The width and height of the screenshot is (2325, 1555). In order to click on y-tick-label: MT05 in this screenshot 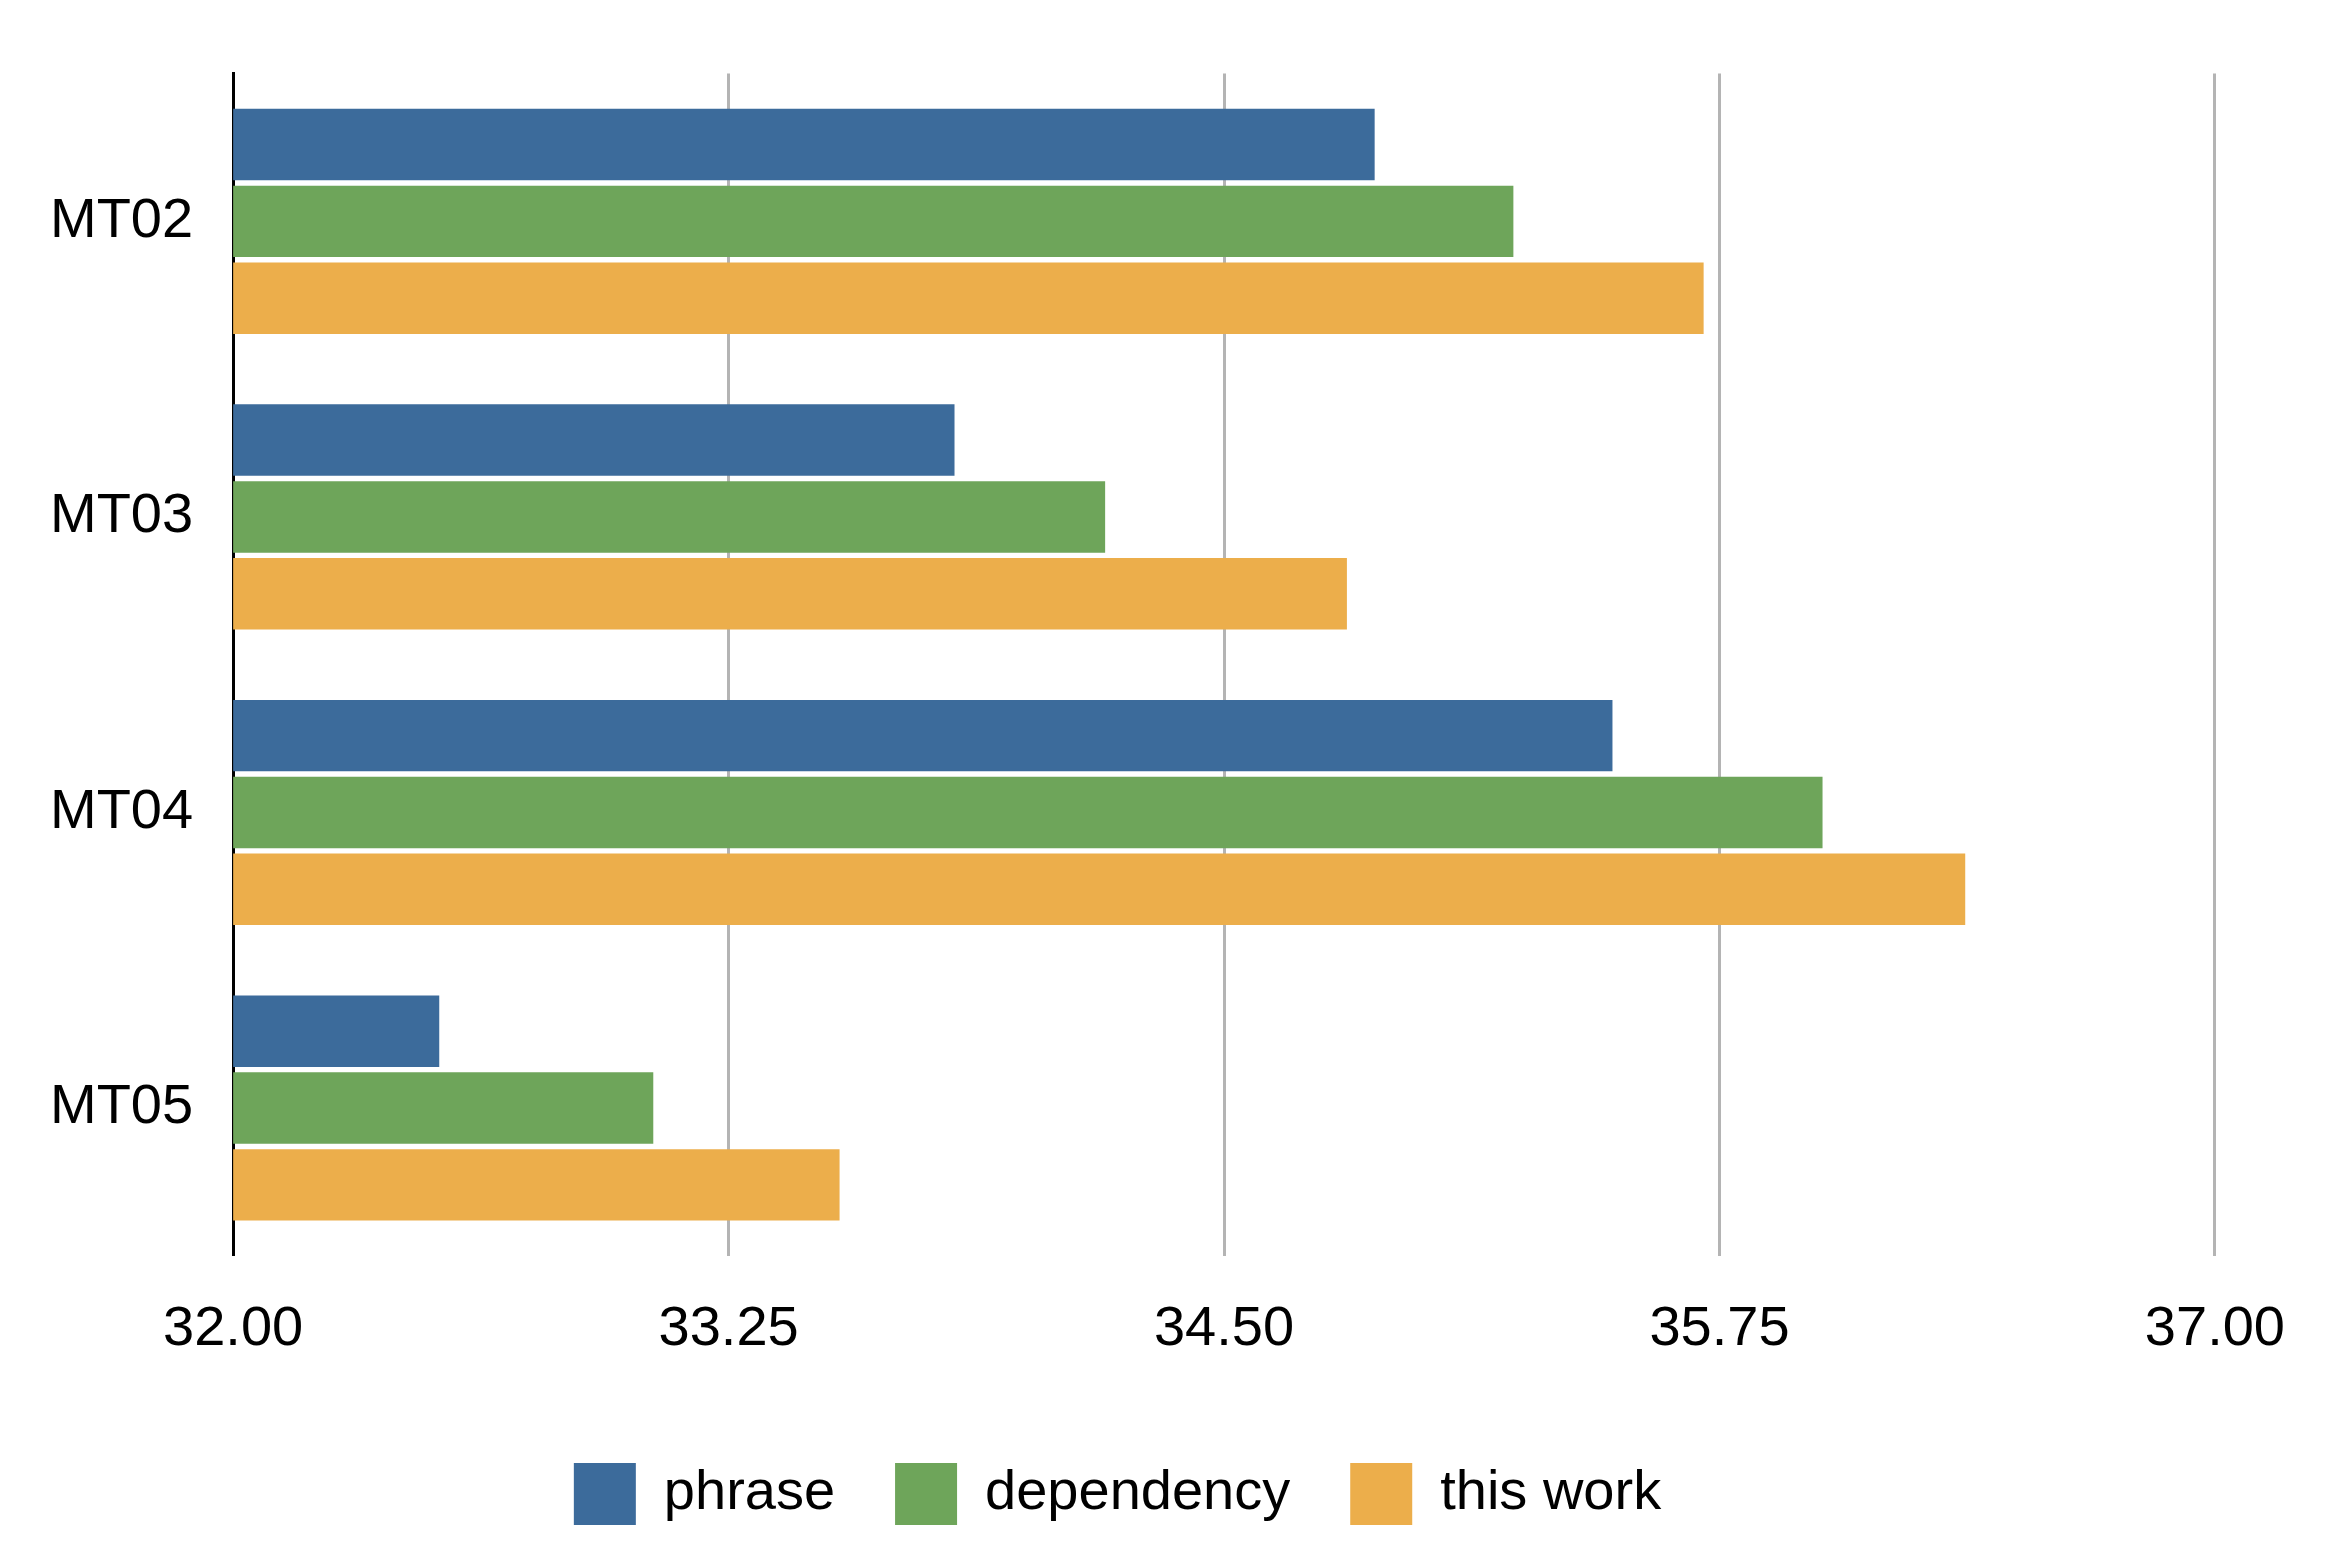, I will do `click(121, 1104)`.